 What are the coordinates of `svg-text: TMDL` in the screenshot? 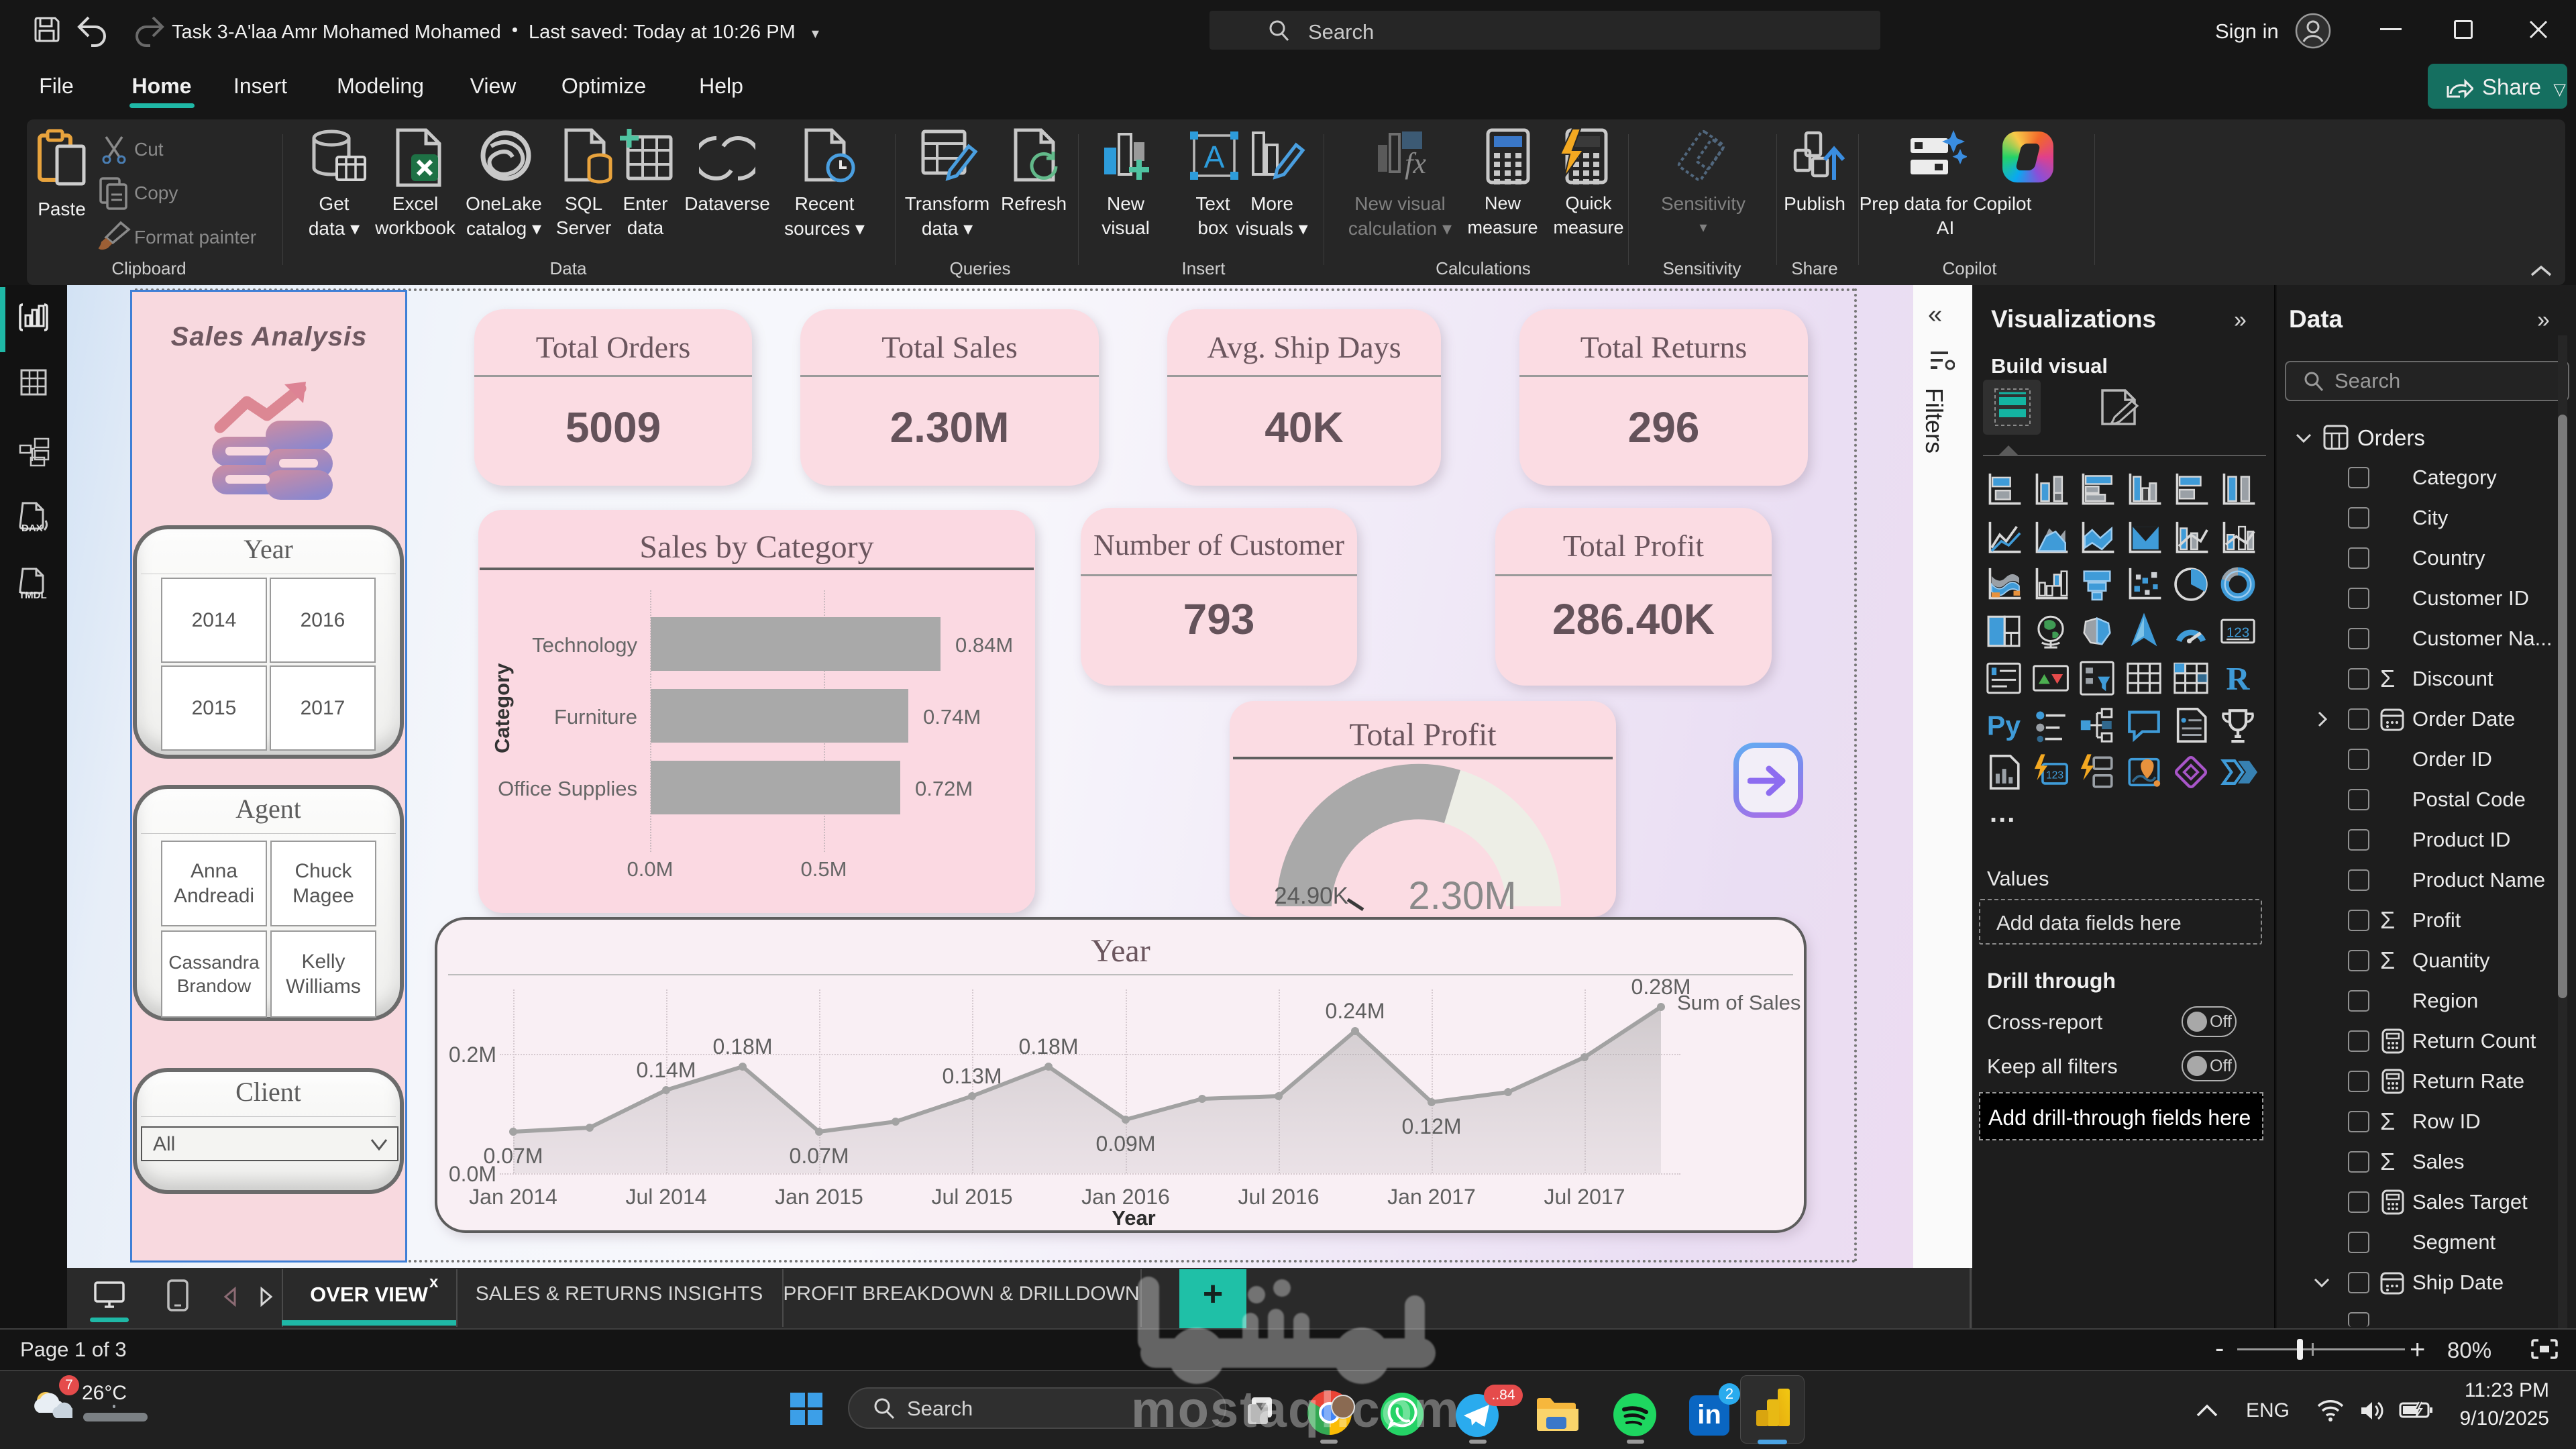 It's located at (33, 595).